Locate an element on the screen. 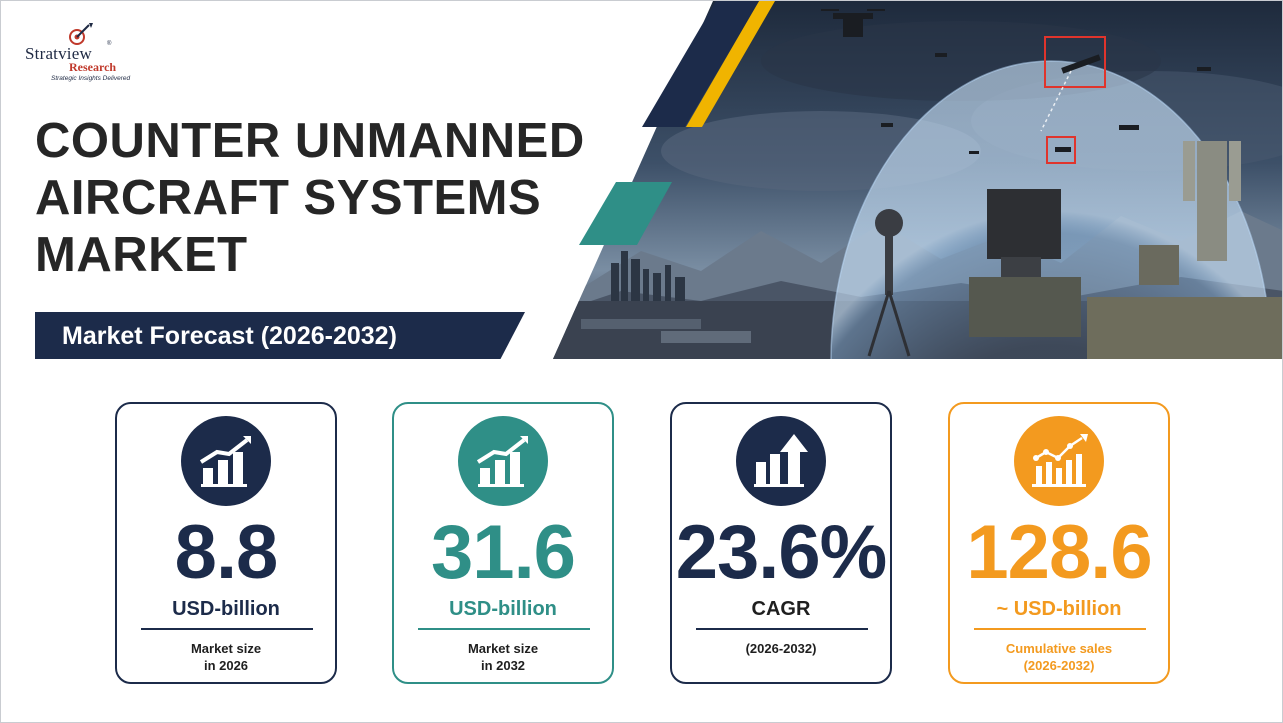  logo-registered-mark: ® is located at coordinates (109, 44).